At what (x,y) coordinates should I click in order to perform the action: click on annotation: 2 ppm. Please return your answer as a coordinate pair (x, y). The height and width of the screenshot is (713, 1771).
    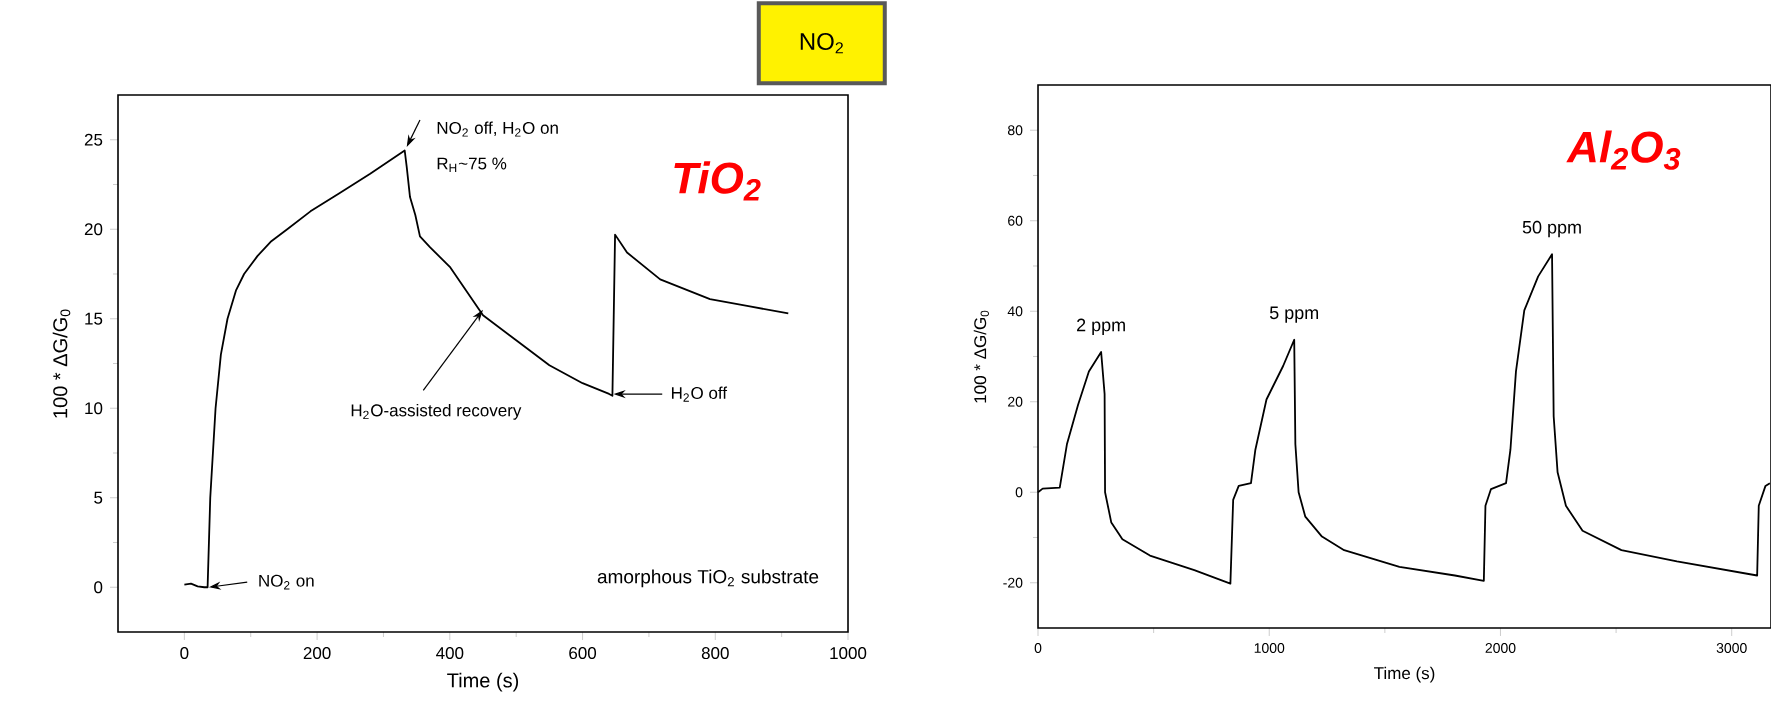
    Looking at the image, I should click on (1101, 326).